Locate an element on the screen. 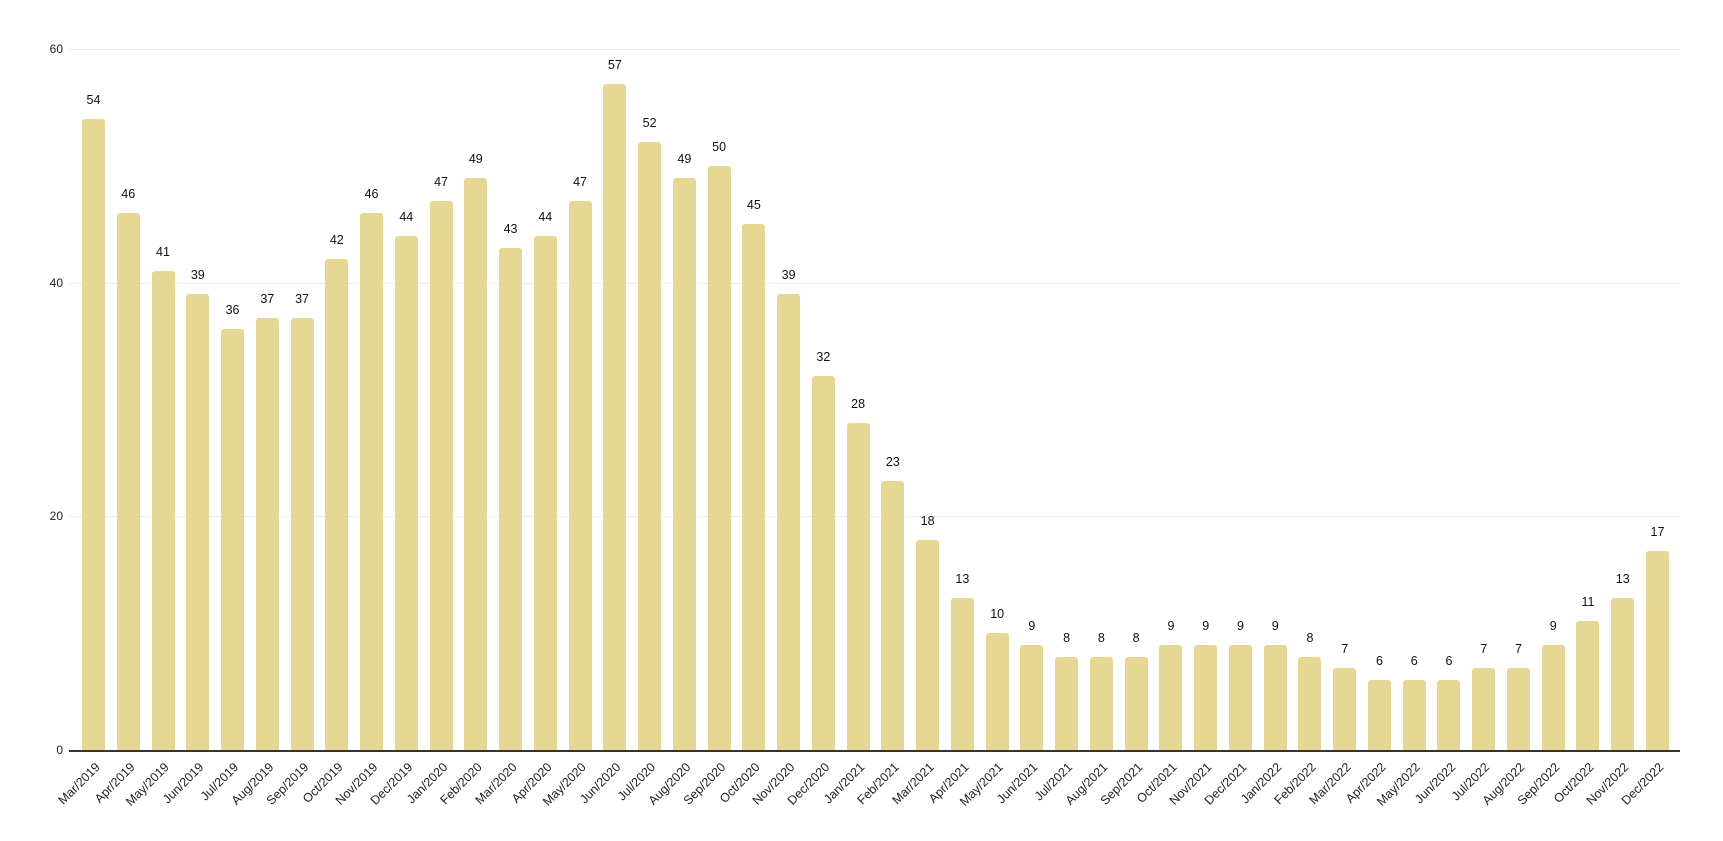 The width and height of the screenshot is (1723, 841). bar-value-label: 41 is located at coordinates (163, 251).